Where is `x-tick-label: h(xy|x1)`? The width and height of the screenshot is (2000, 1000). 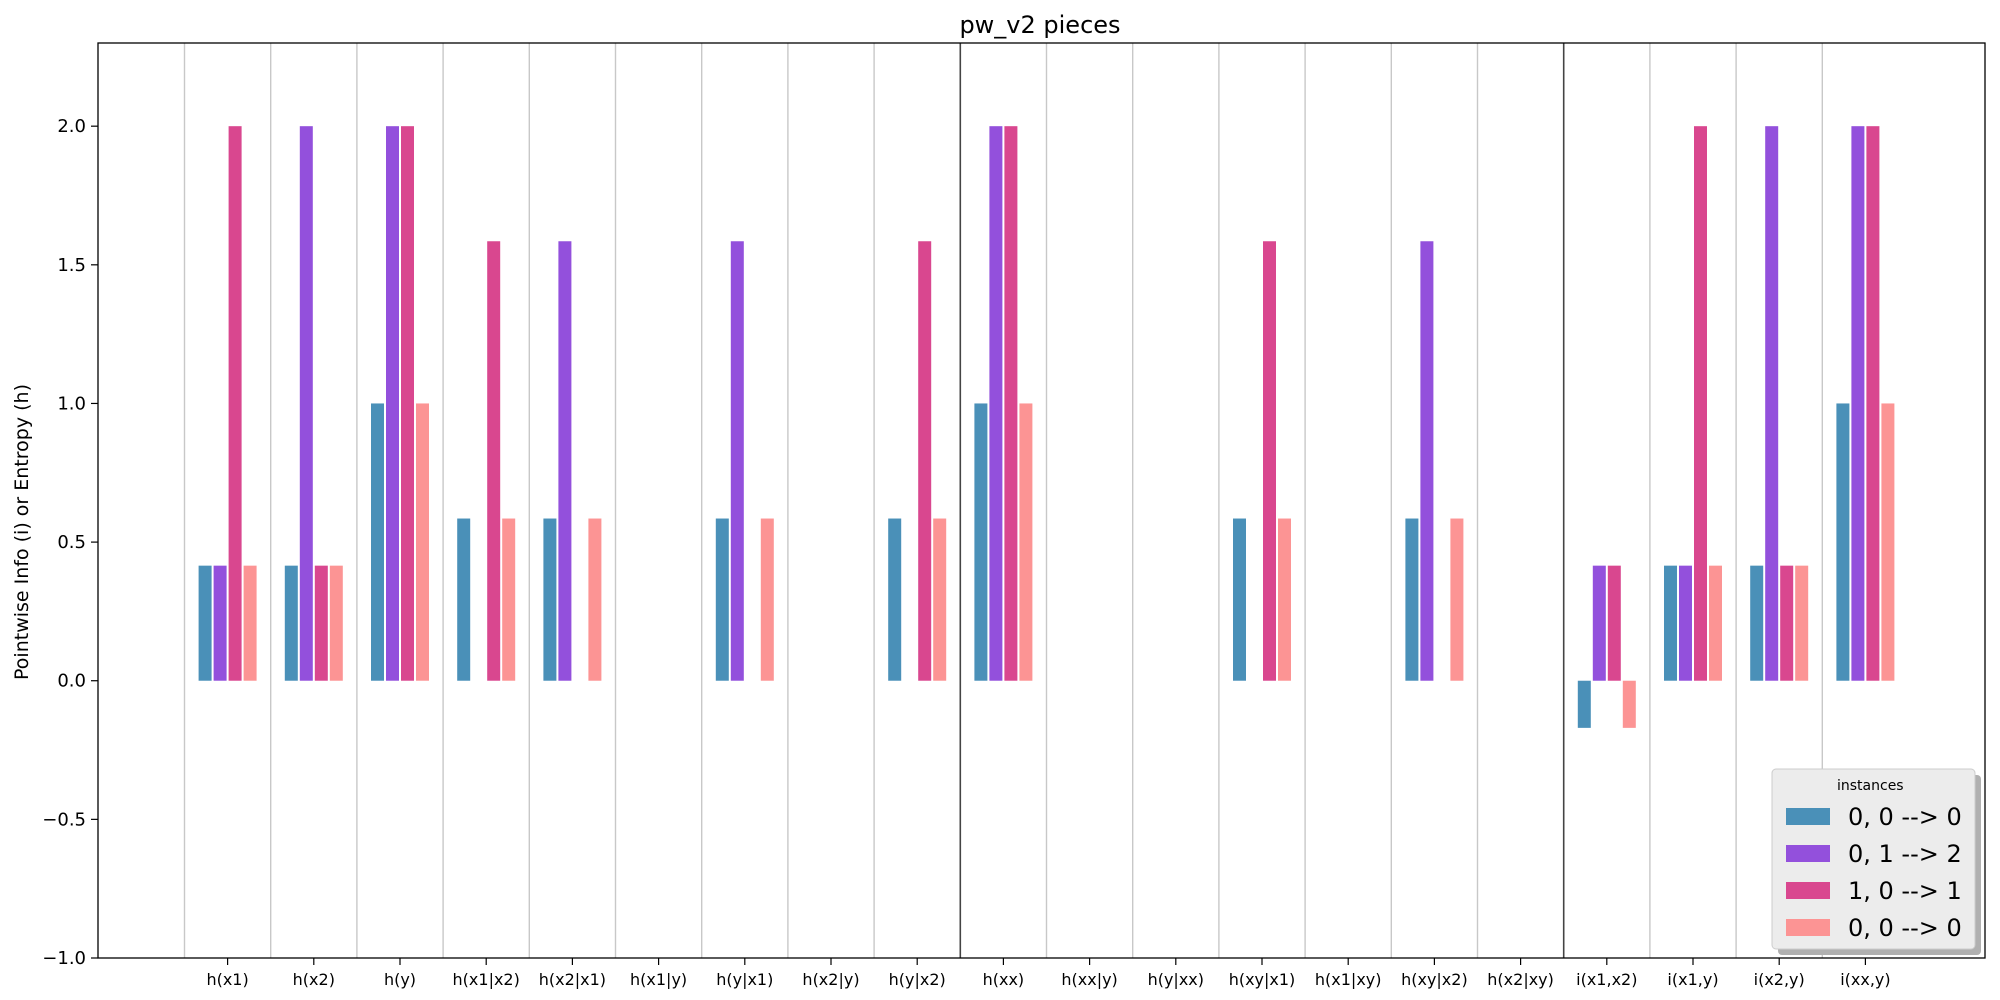
x-tick-label: h(xy|x1) is located at coordinates (1262, 979).